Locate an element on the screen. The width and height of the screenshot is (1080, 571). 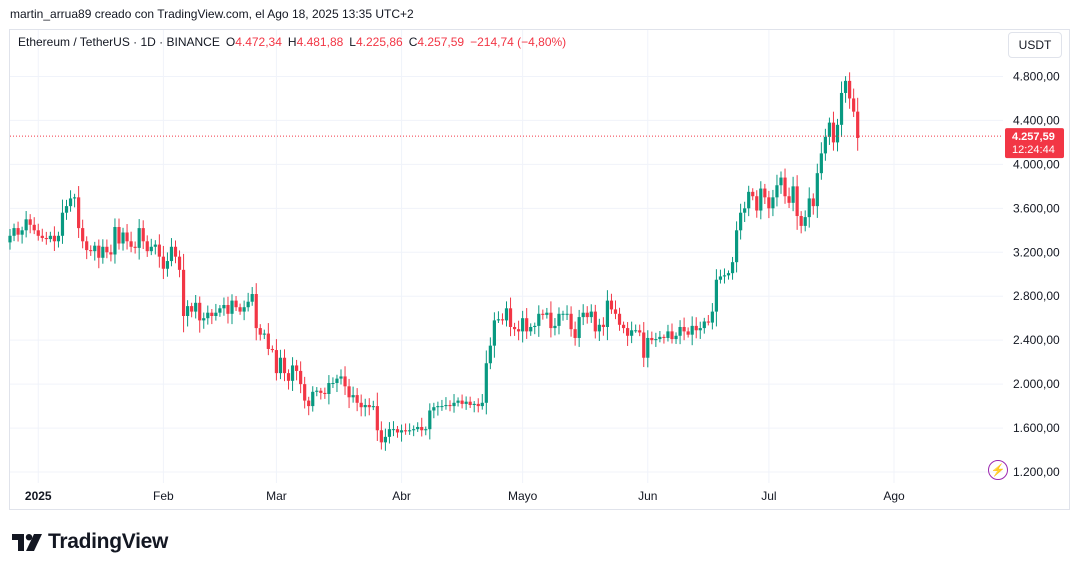
y-tick-label: 2.000,00 is located at coordinates (1036, 384).